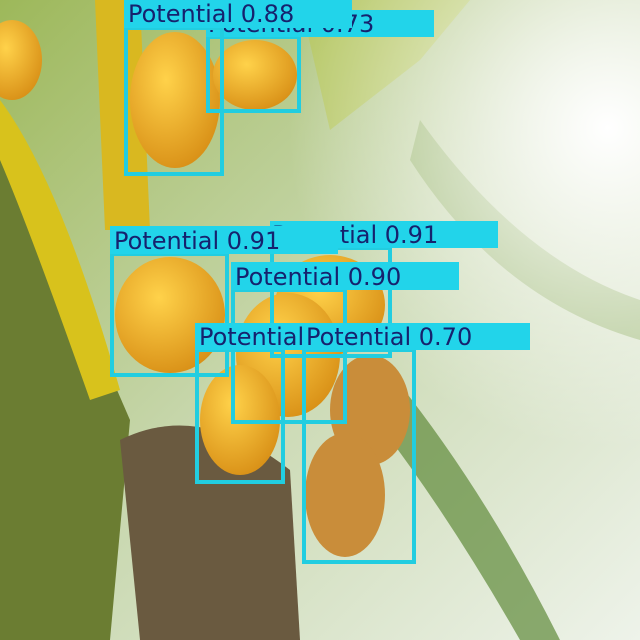 Image resolution: width=640 pixels, height=640 pixels. Describe the element at coordinates (416, 443) in the screenshot. I see `detection: Potential 0.70` at that location.